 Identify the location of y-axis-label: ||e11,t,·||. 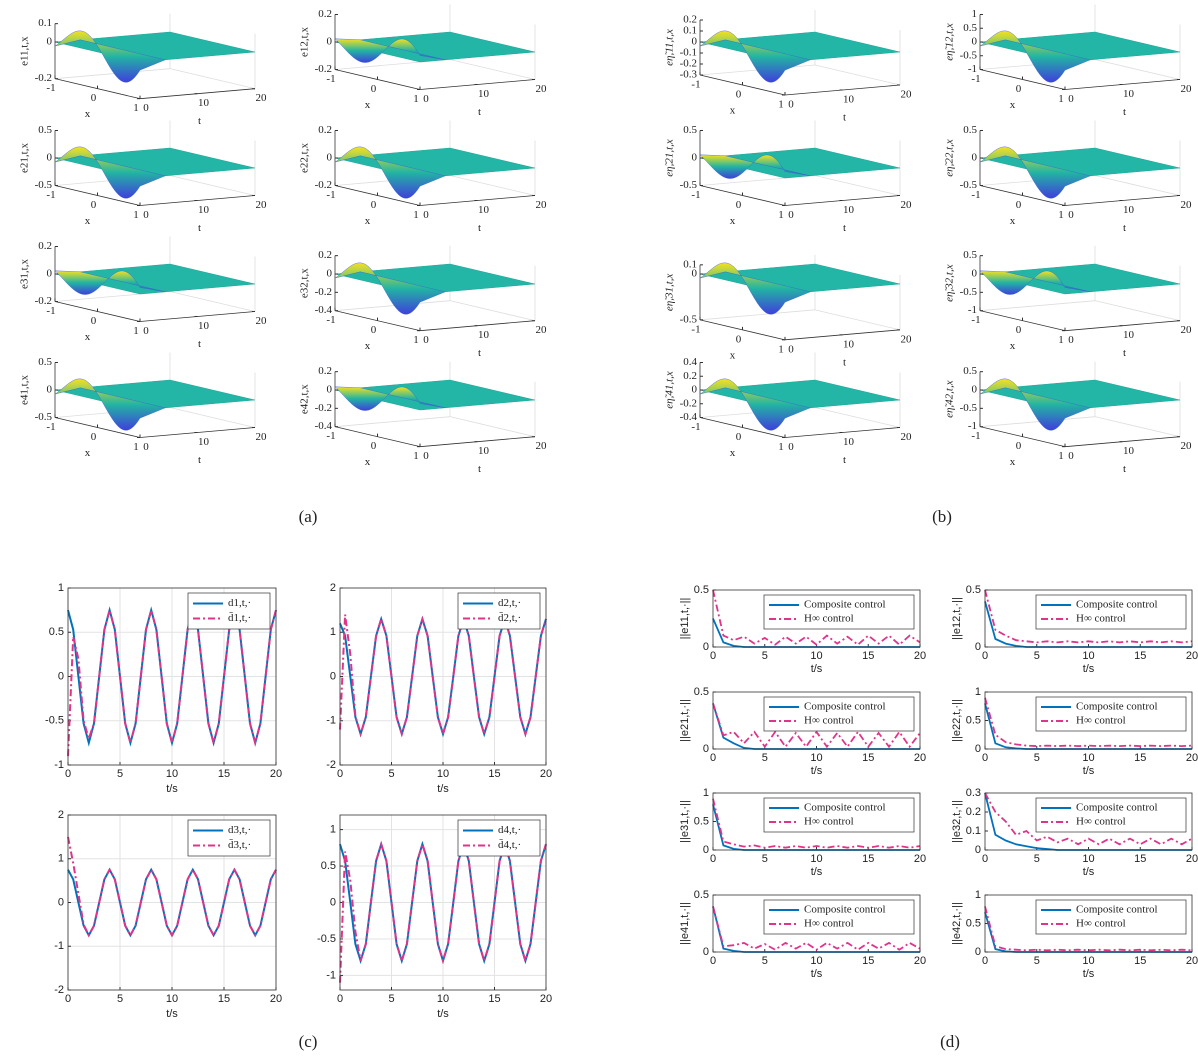
(685, 619).